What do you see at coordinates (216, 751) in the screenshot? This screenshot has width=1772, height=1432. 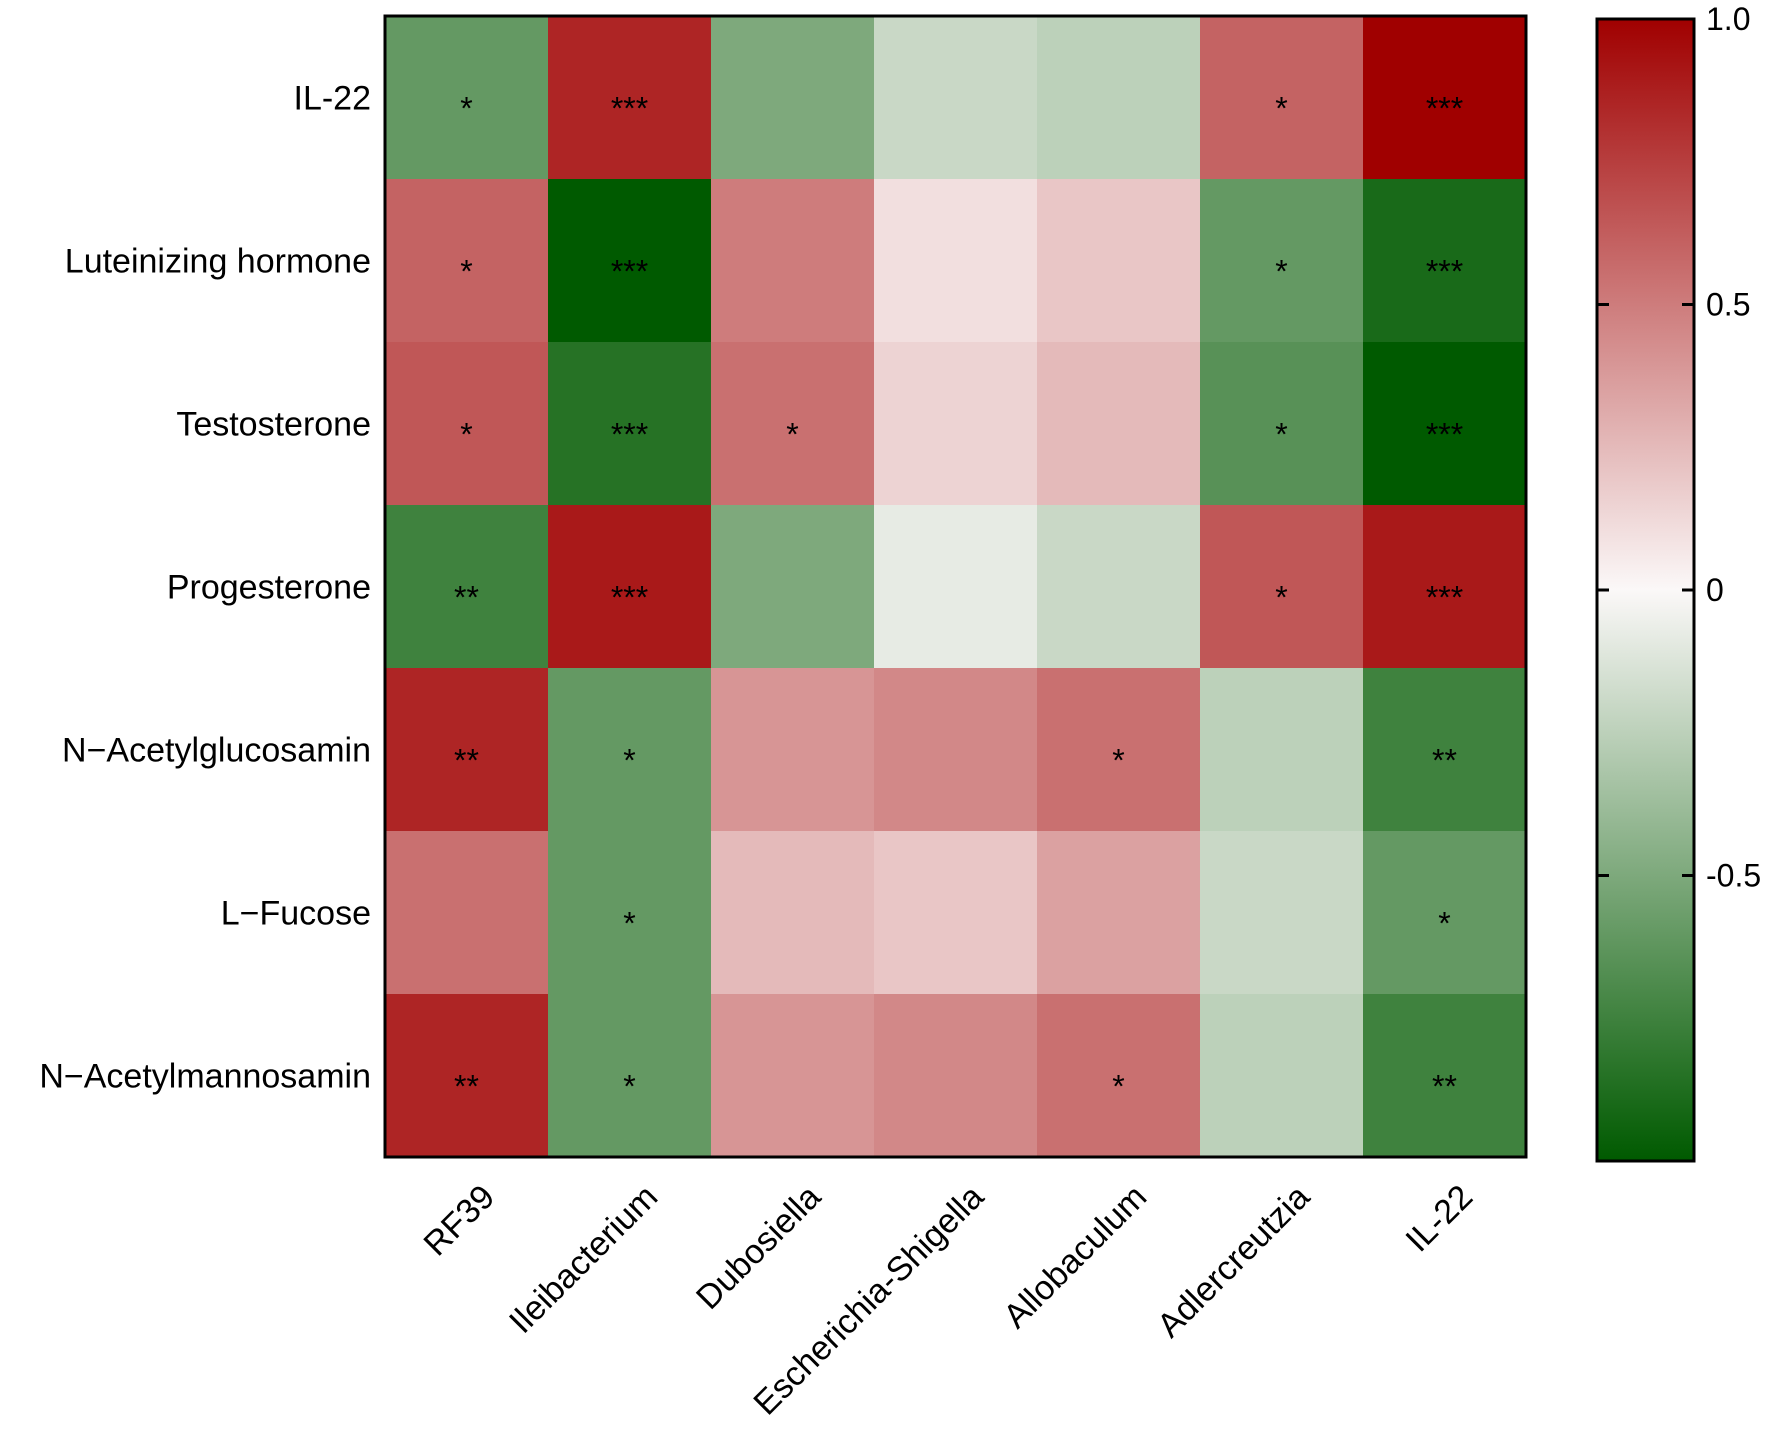 I see `row-label: N−Acetylglucosamin` at bounding box center [216, 751].